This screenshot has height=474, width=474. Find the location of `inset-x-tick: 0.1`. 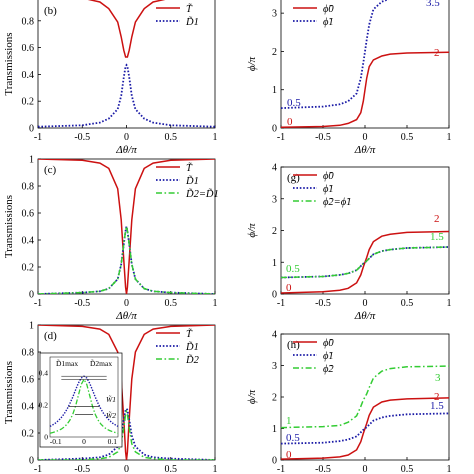

inset-x-tick: 0.1 is located at coordinates (113, 441).